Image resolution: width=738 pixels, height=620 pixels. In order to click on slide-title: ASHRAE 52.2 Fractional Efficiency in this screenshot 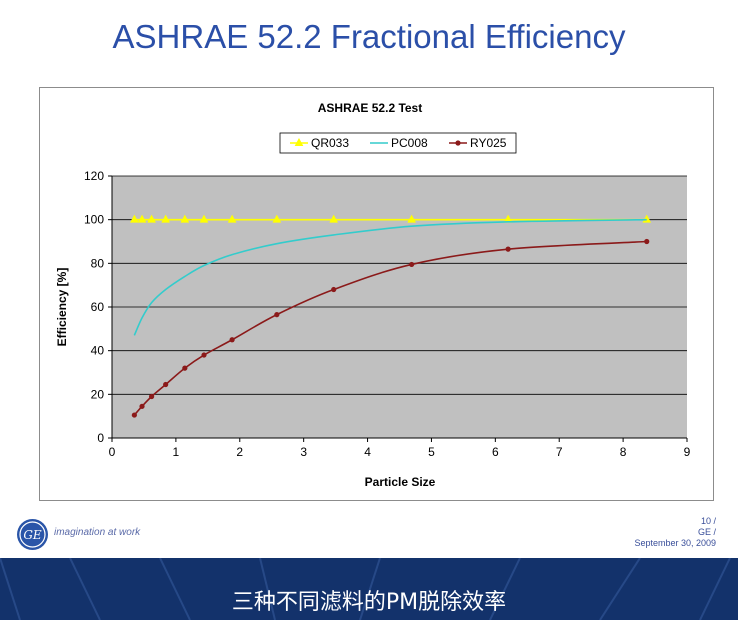, I will do `click(369, 36)`.